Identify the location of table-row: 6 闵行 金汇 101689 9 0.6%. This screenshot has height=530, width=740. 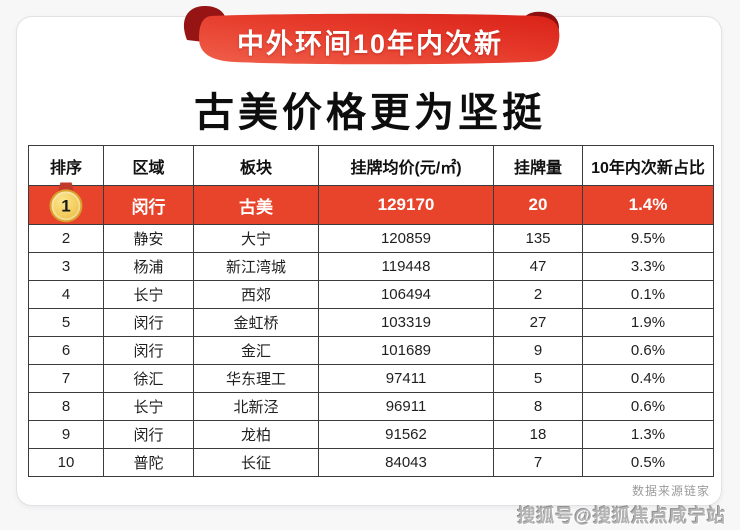
(371, 350).